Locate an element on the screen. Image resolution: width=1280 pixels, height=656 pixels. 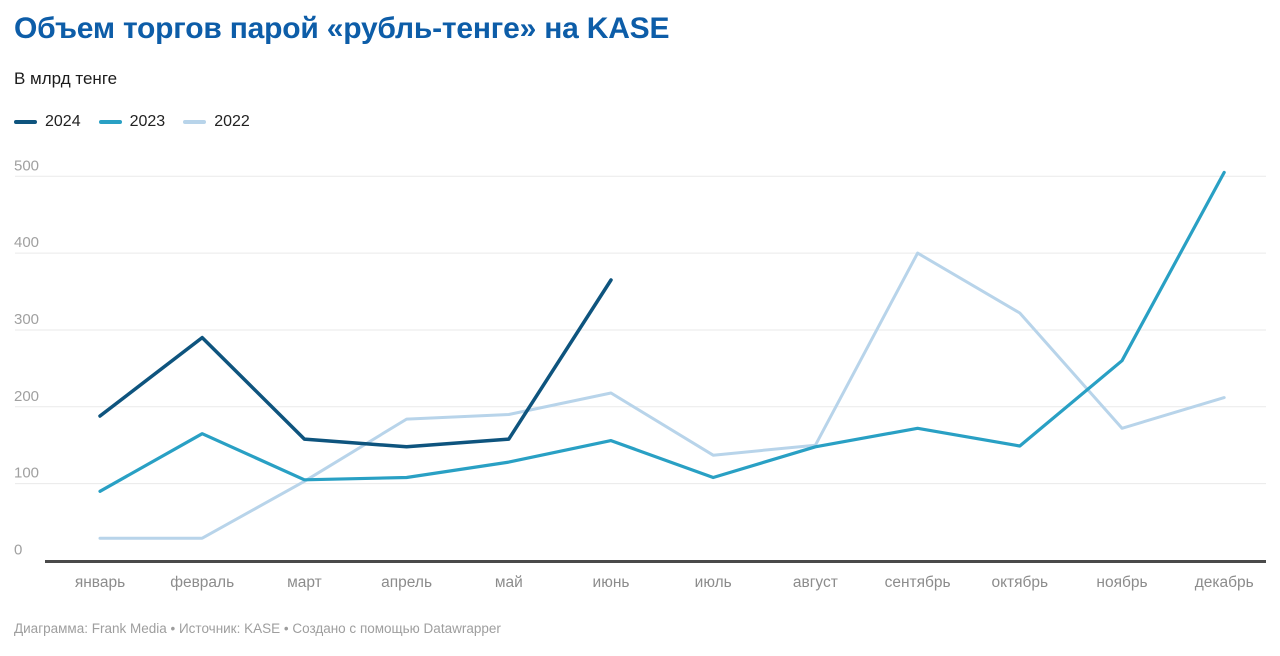
x-tick-label-июнь: июнь is located at coordinates (611, 582).